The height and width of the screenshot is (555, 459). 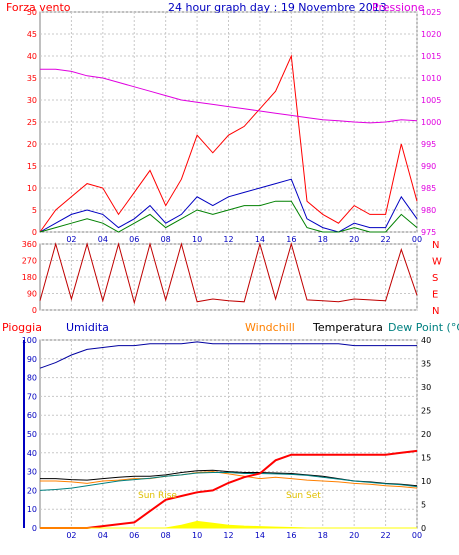 What do you see at coordinates (426, 364) in the screenshot?
I see `y-right-tick-label: 35` at bounding box center [426, 364].